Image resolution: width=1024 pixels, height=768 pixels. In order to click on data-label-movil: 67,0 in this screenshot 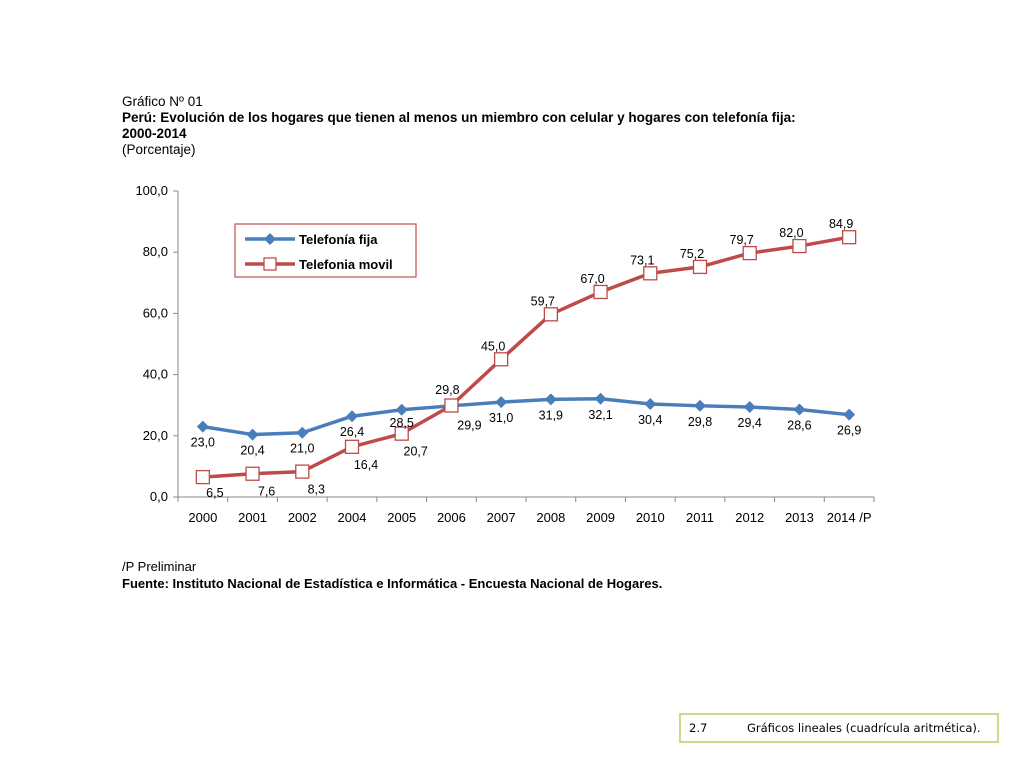, I will do `click(592, 279)`.